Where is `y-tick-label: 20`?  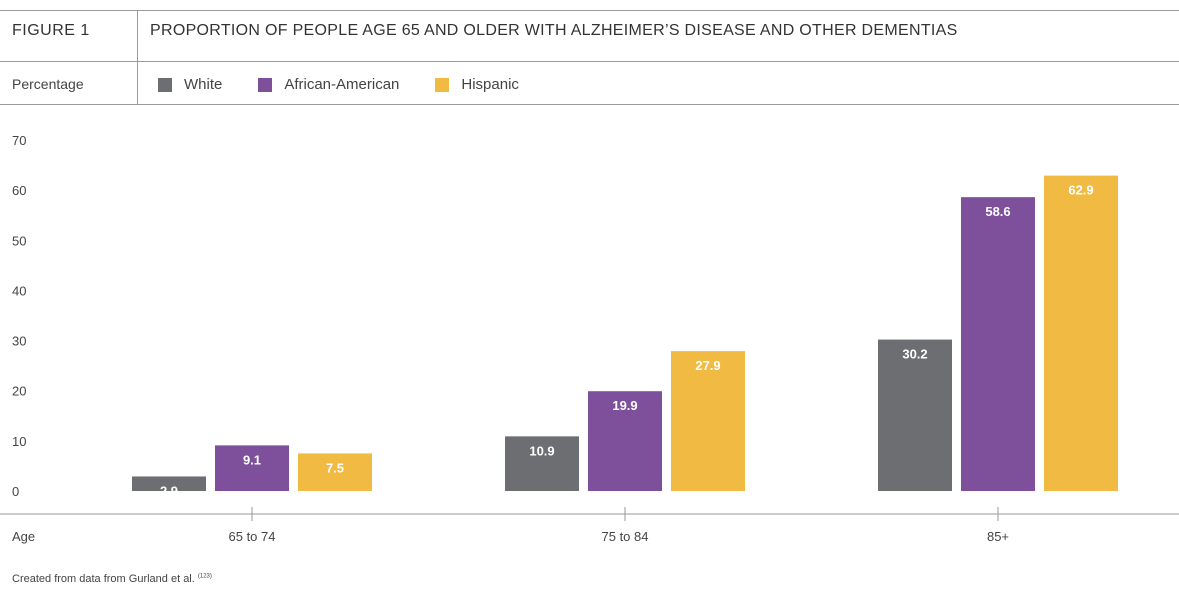 y-tick-label: 20 is located at coordinates (19, 391).